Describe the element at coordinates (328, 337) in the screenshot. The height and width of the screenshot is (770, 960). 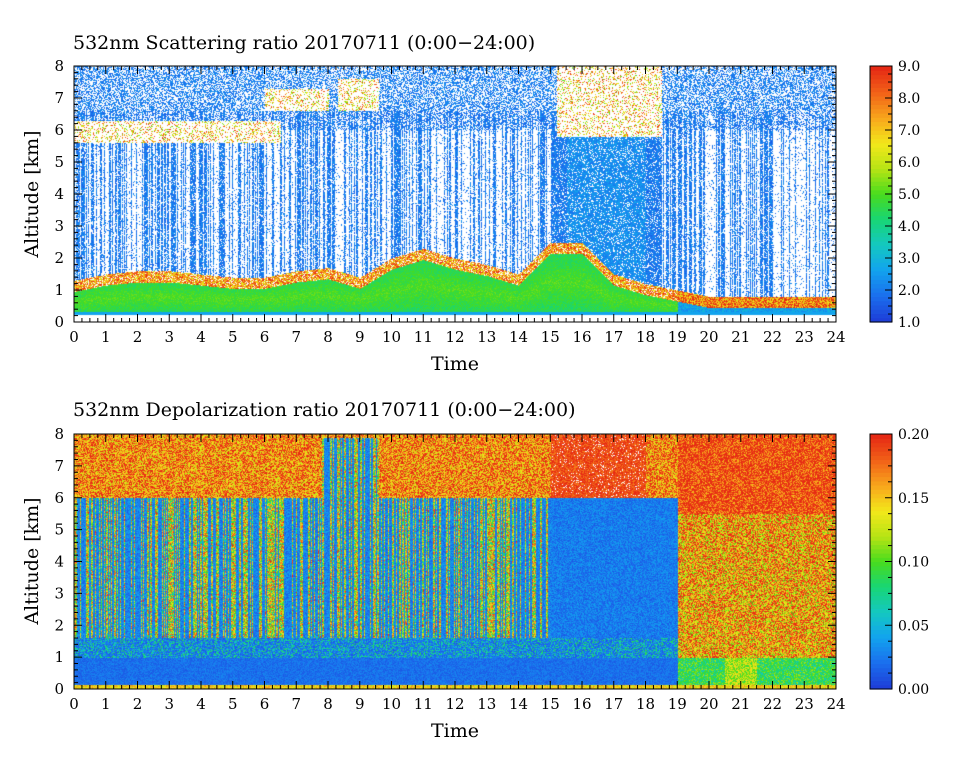
I see `x-tick-label: 8` at that location.